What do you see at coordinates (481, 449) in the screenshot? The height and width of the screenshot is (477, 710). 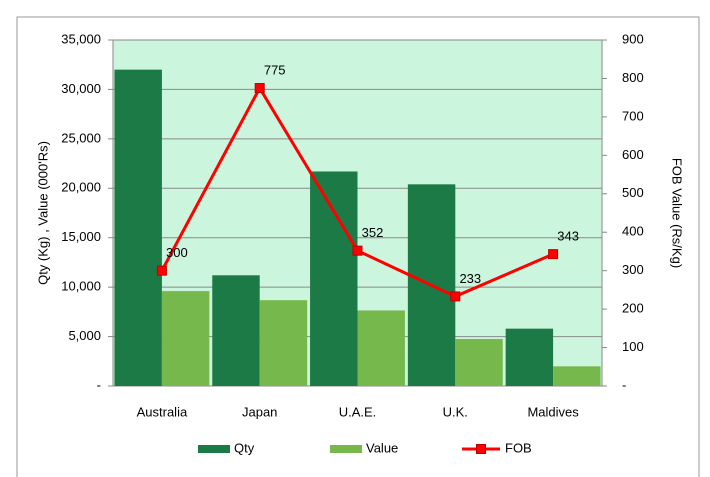 I see `legend-marker` at bounding box center [481, 449].